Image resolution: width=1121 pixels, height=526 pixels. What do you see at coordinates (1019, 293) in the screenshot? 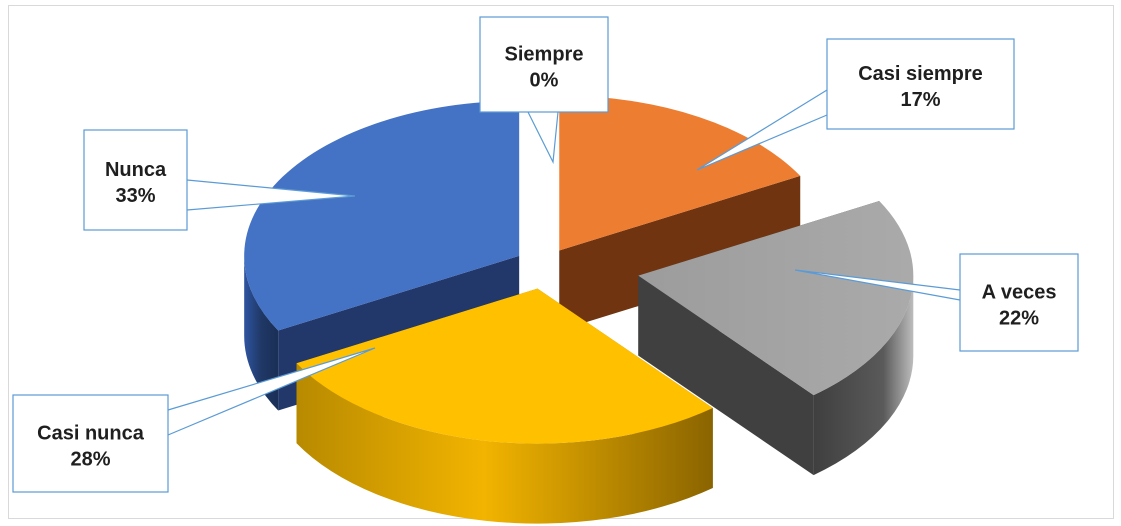
I see `label-category: A veces` at bounding box center [1019, 293].